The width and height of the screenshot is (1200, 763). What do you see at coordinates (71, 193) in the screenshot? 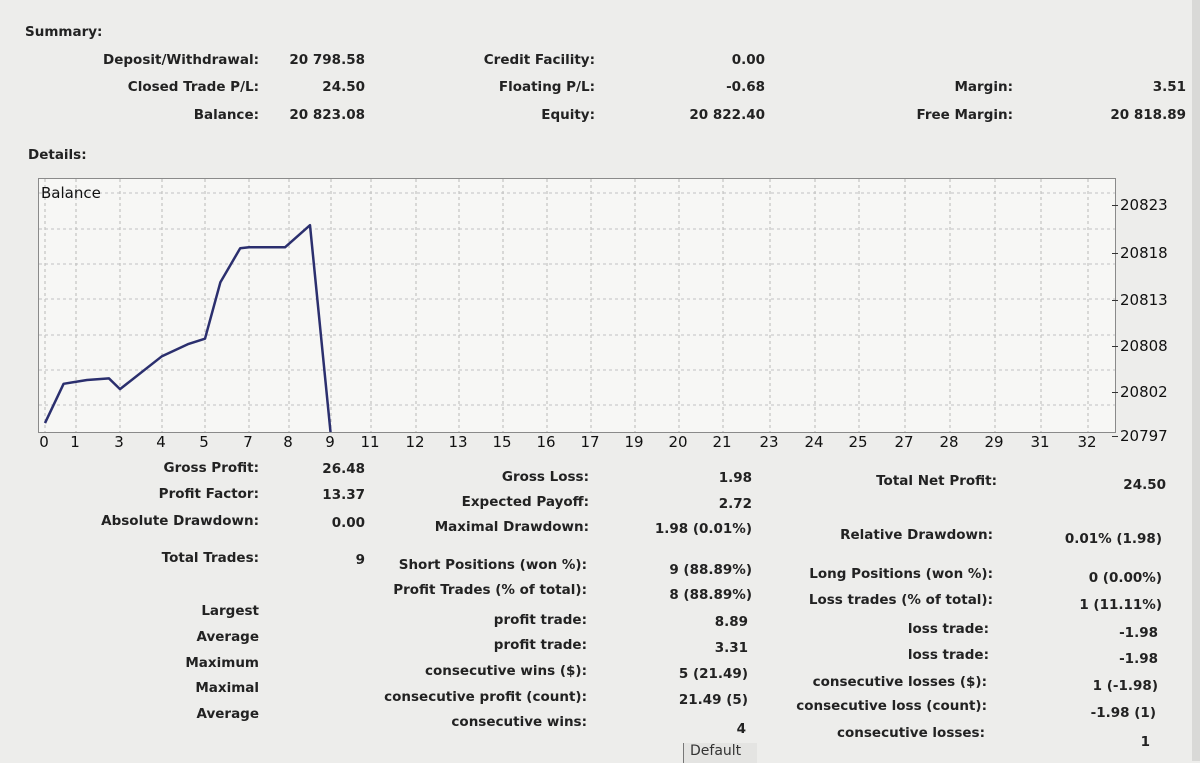
I see `chart-title: Balance` at bounding box center [71, 193].